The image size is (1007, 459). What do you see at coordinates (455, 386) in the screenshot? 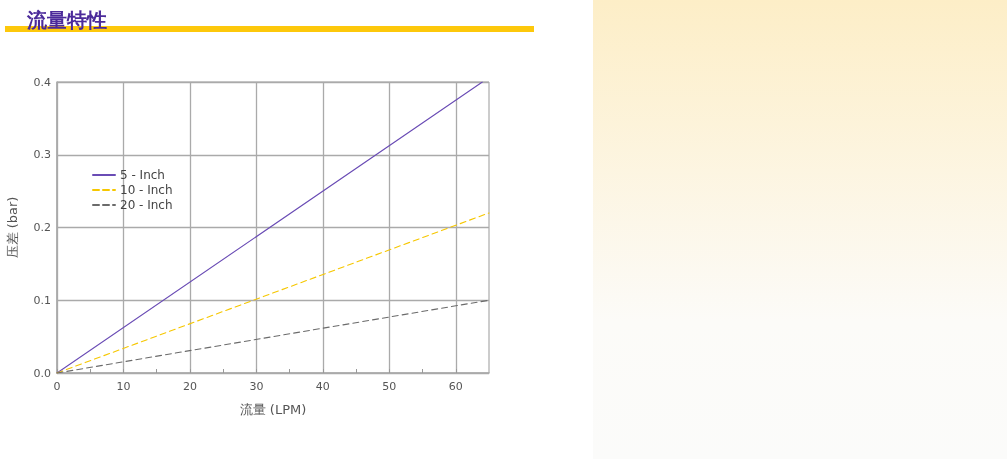
I see `x-tick-label: 60` at bounding box center [455, 386].